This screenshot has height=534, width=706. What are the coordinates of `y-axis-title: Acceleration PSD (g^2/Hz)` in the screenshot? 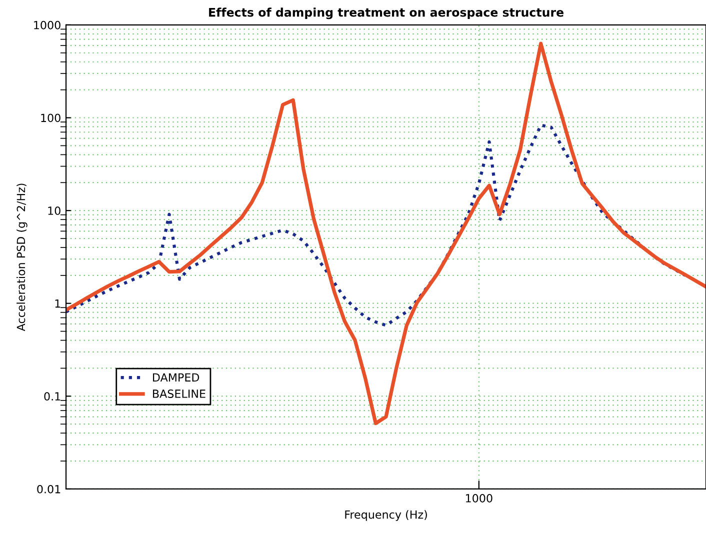 It's located at (22, 258).